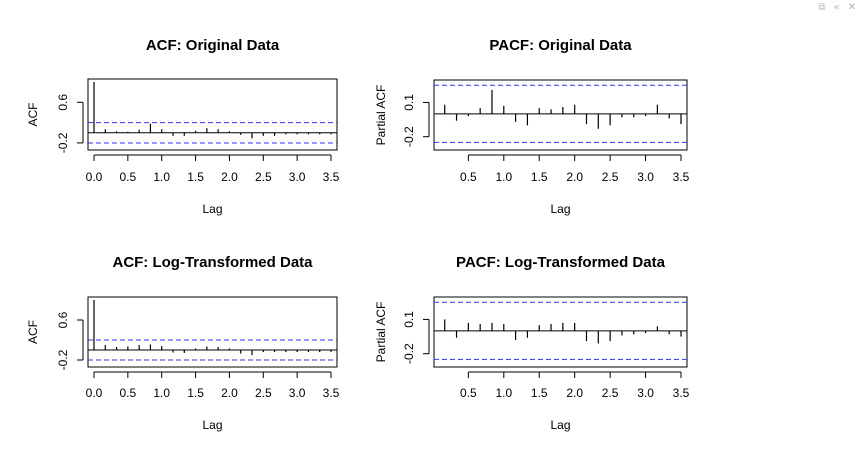 This screenshot has height=454, width=862. What do you see at coordinates (681, 177) in the screenshot?
I see `pacf-original-x-tick-label: 3.5` at bounding box center [681, 177].